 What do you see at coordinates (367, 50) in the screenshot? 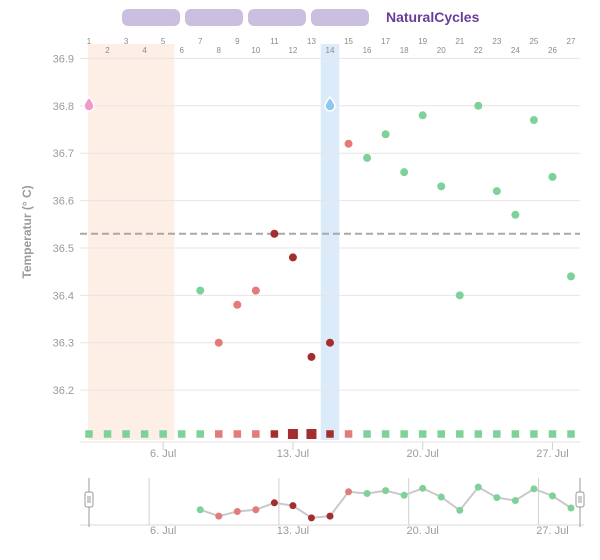
I see `cycle-day-number: 16` at bounding box center [367, 50].